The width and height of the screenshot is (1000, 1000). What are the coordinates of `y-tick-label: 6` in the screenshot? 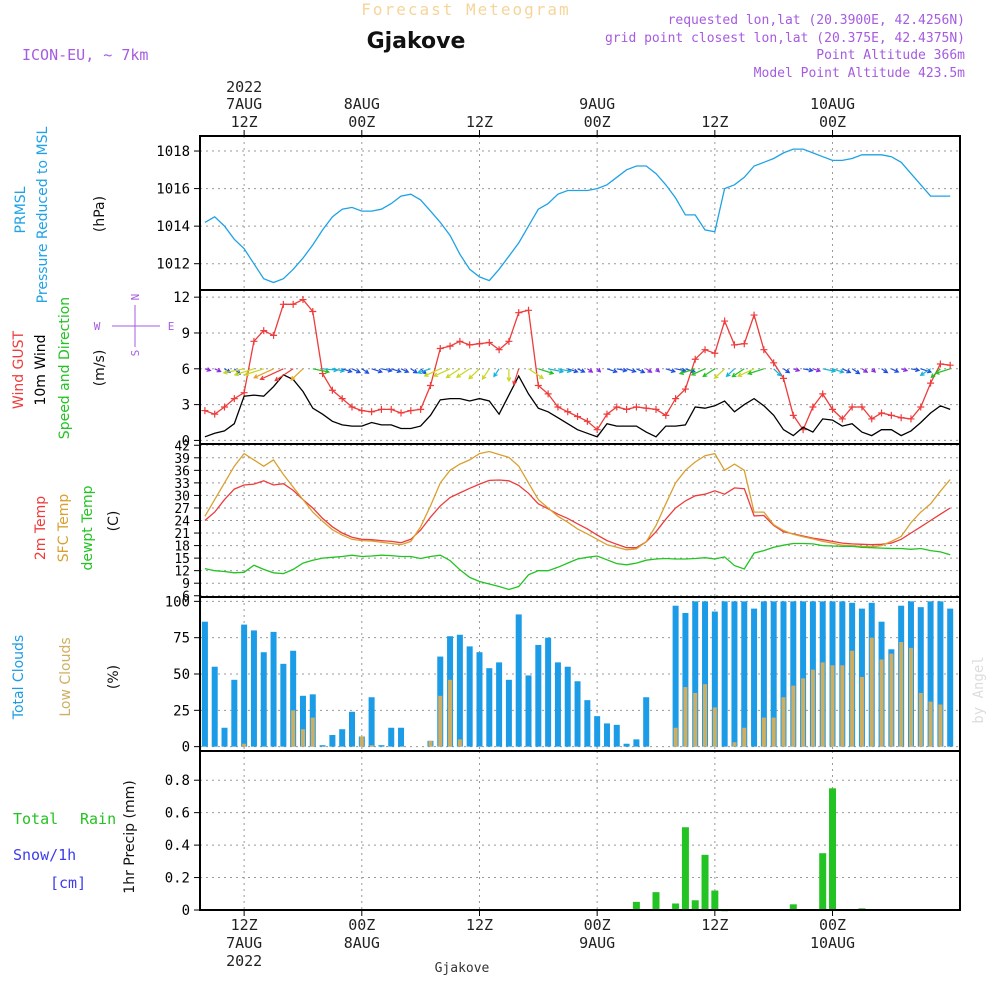 It's located at (186, 597).